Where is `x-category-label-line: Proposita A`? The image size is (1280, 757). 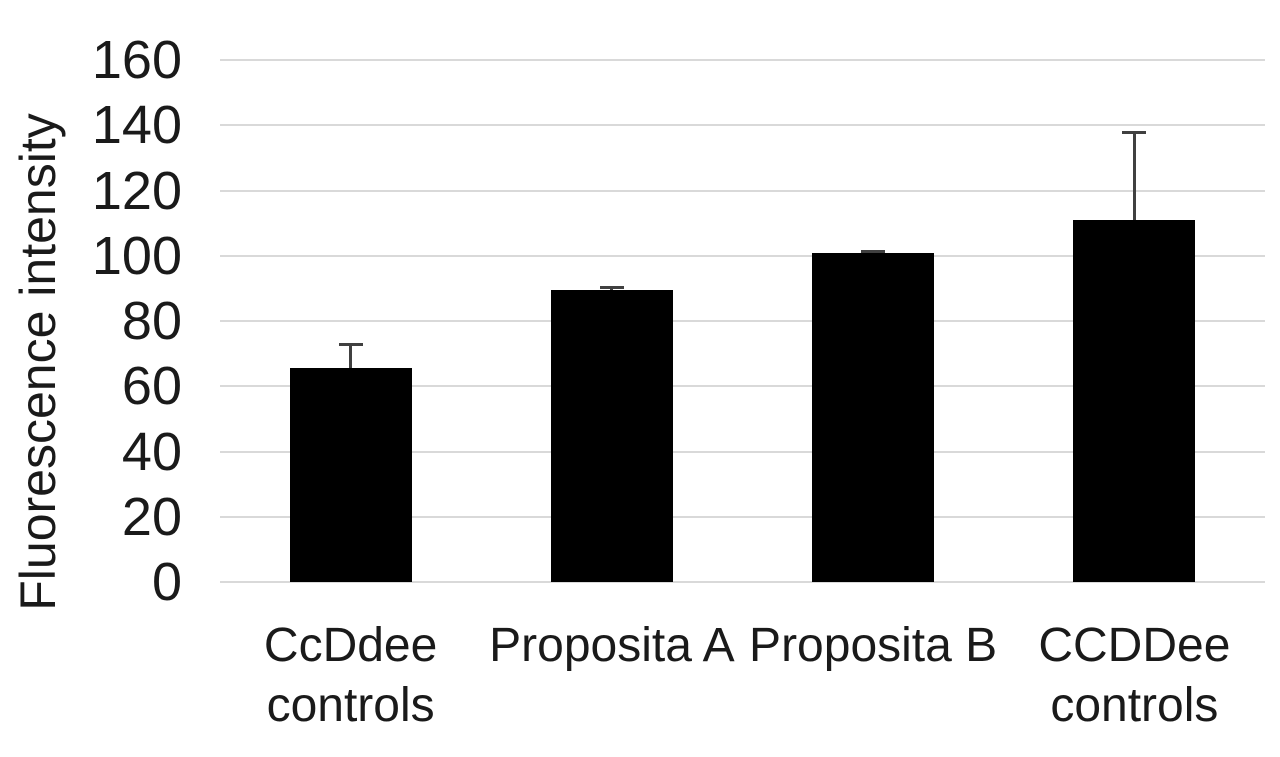
x-category-label-line: Proposita A is located at coordinates (612, 645).